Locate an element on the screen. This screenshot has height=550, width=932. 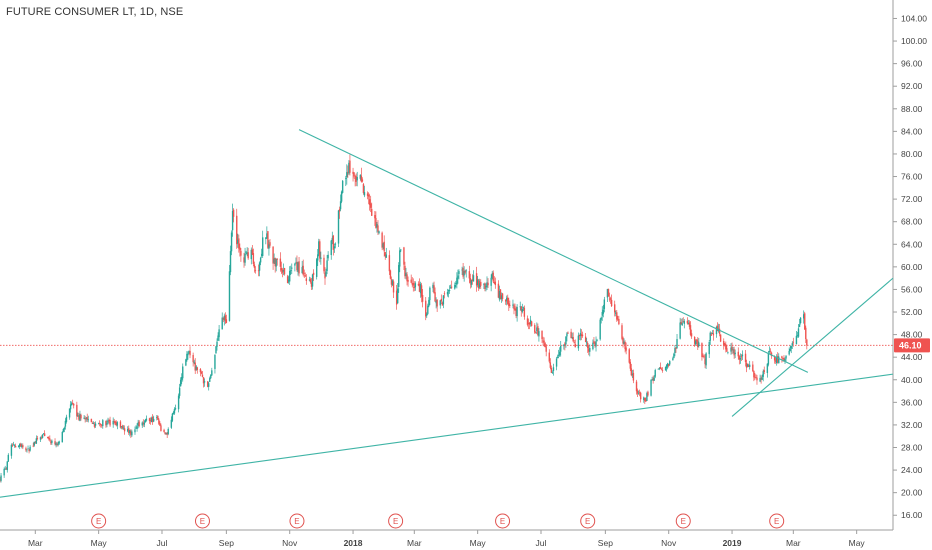
earnings-label: E is located at coordinates (683, 521).